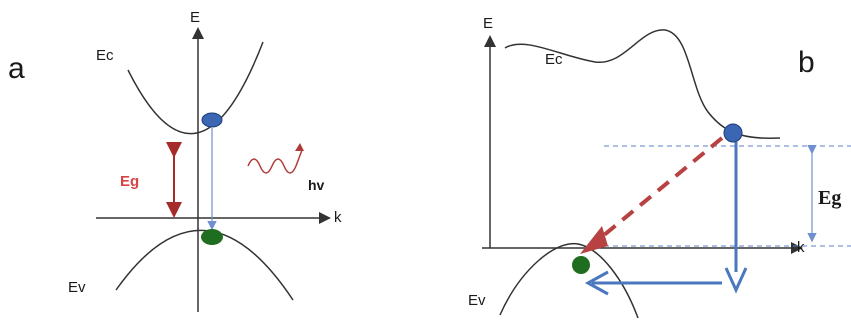 The image size is (851, 325). What do you see at coordinates (594, 240) in the screenshot?
I see `panel-b-indirect-arrowhead` at bounding box center [594, 240].